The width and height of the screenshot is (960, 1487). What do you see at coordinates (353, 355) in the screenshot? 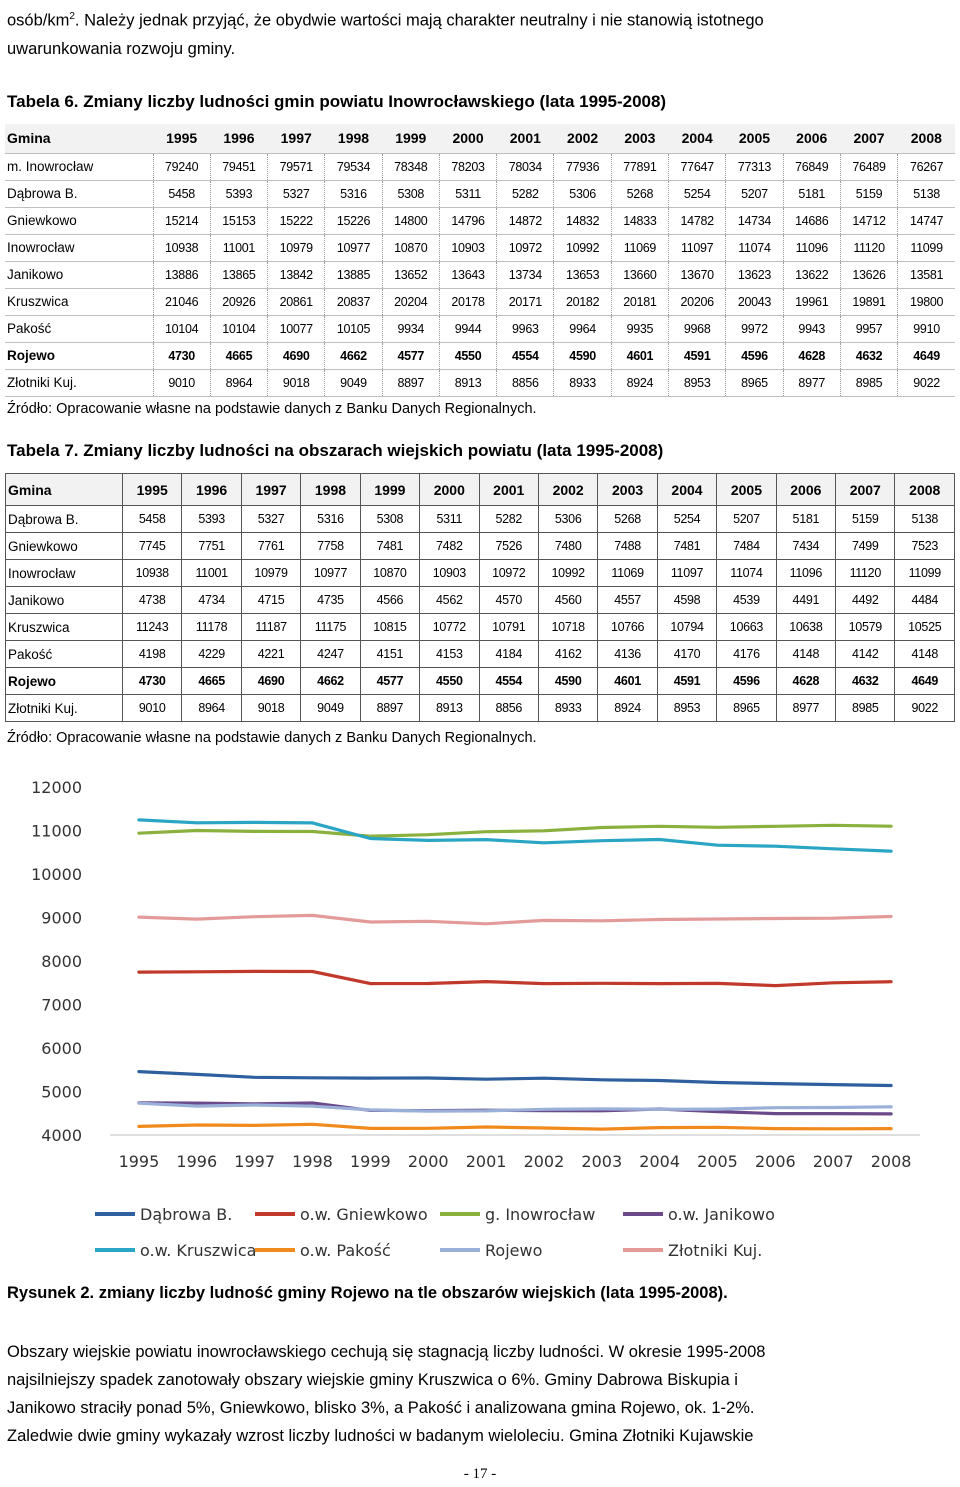
I see `table-cell: 4662` at bounding box center [353, 355].